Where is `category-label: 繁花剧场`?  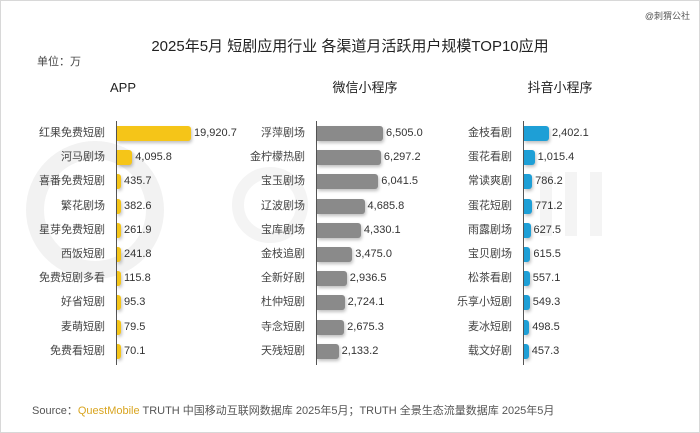
category-label: 繁花剧场 is located at coordinates (83, 205).